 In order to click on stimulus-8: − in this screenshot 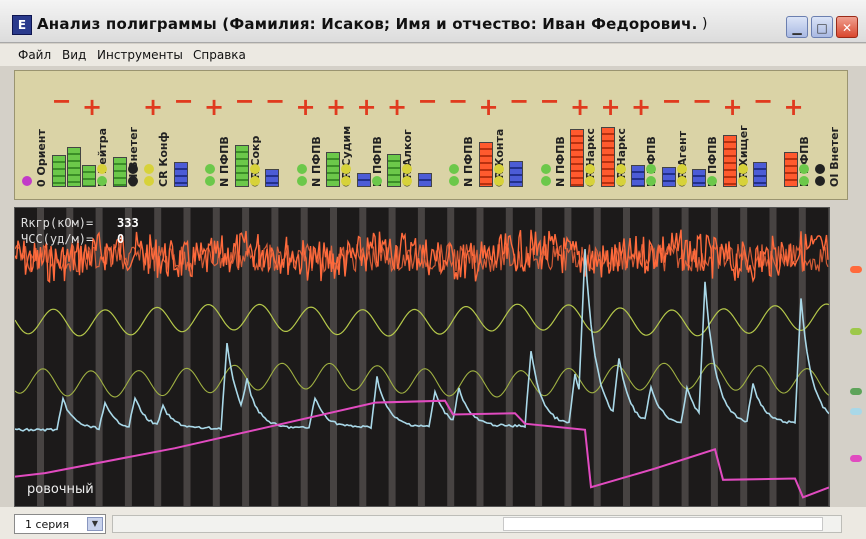, I will do `click(279, 135)`.